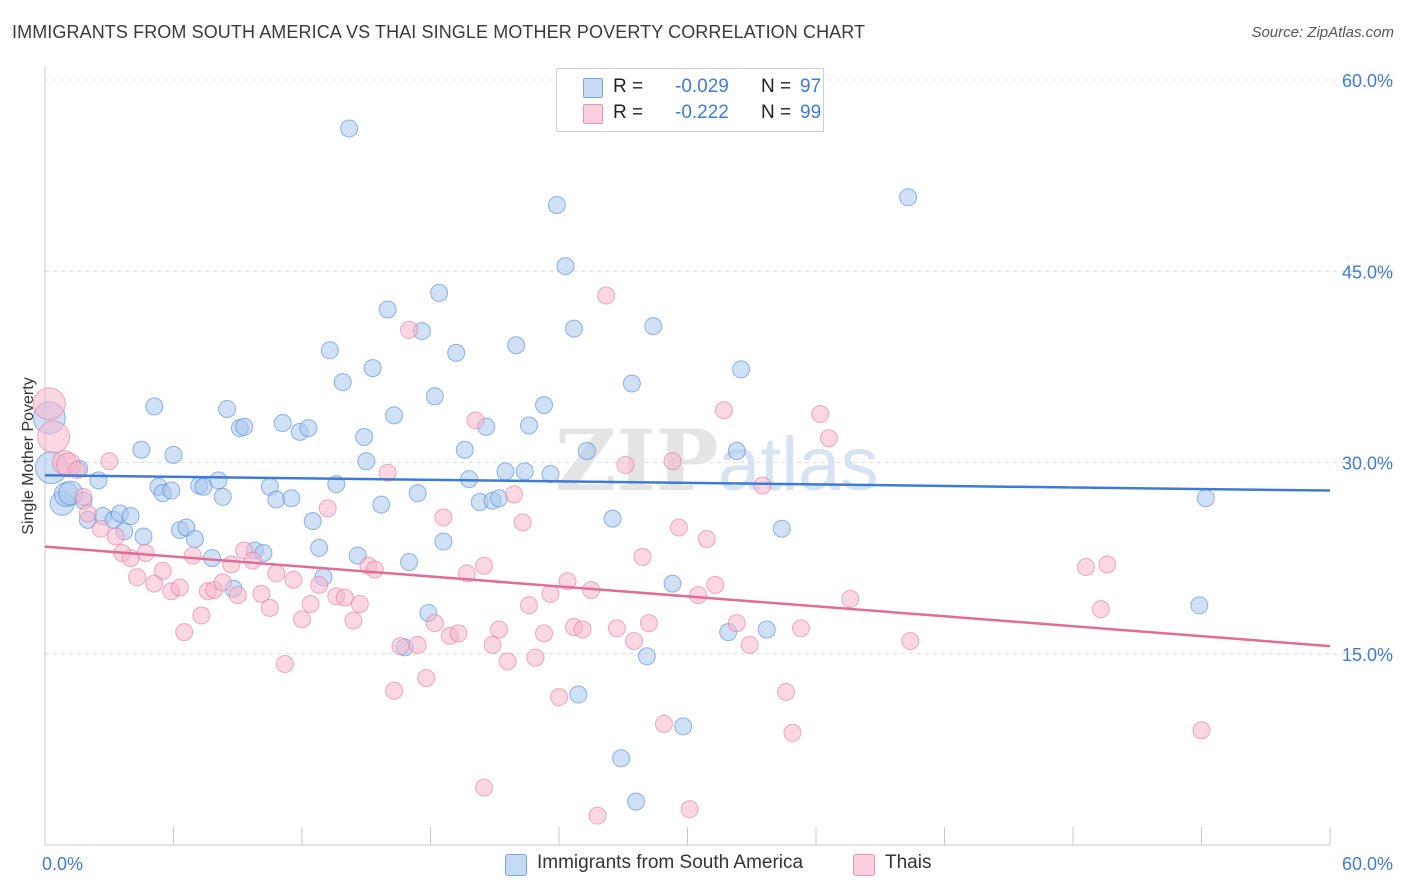 The image size is (1406, 892). I want to click on thais-trend-line, so click(687, 596).